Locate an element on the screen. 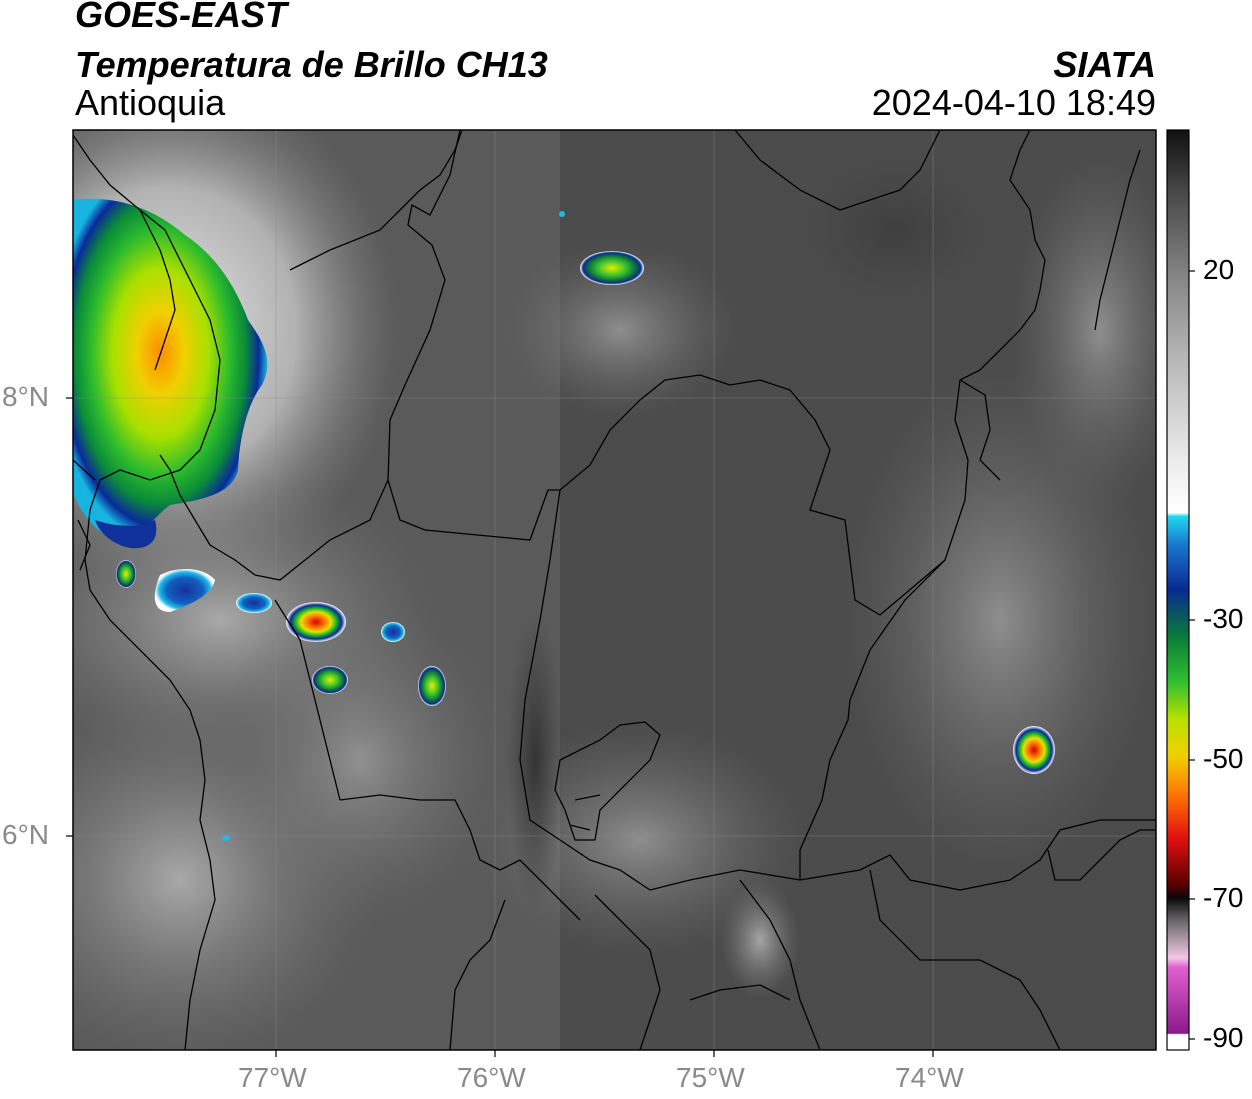  colorbar-label: -70 is located at coordinates (1223, 897).